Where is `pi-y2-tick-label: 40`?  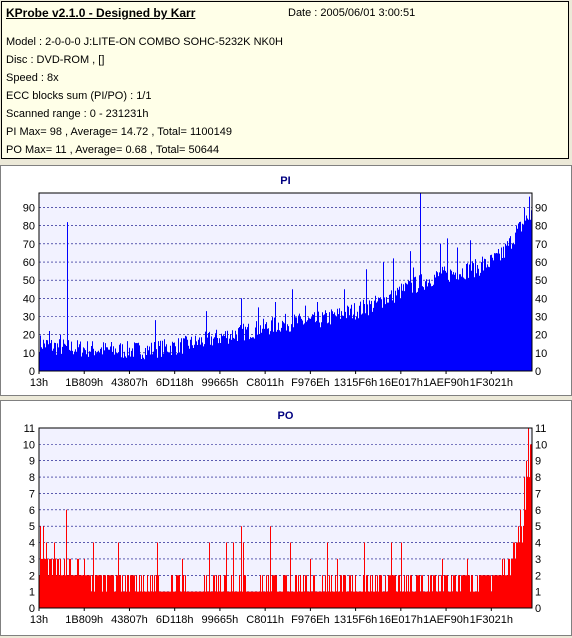 pi-y2-tick-label: 40 is located at coordinates (541, 299).